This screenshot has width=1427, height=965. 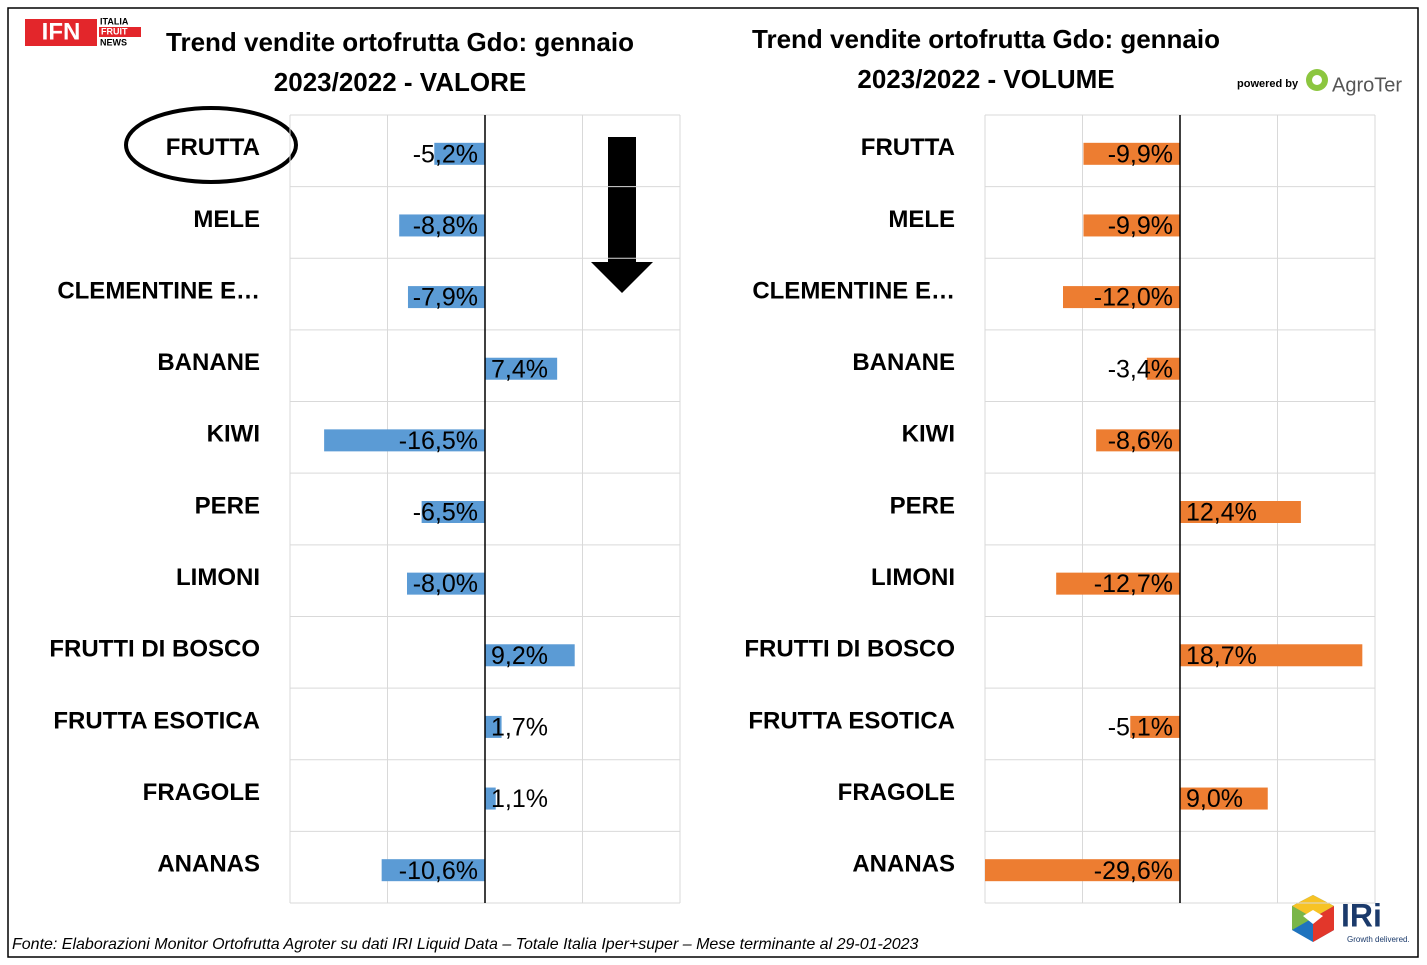 I want to click on value-label: -7,9%, so click(x=445, y=298).